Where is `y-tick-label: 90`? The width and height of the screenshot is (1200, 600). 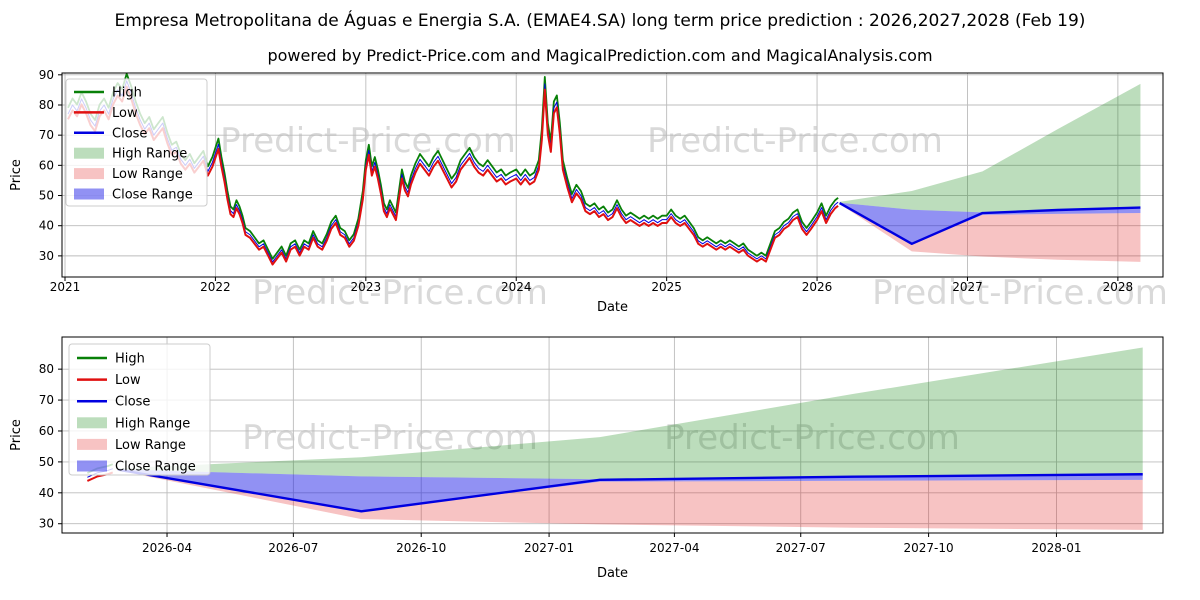 y-tick-label: 90 is located at coordinates (46, 75).